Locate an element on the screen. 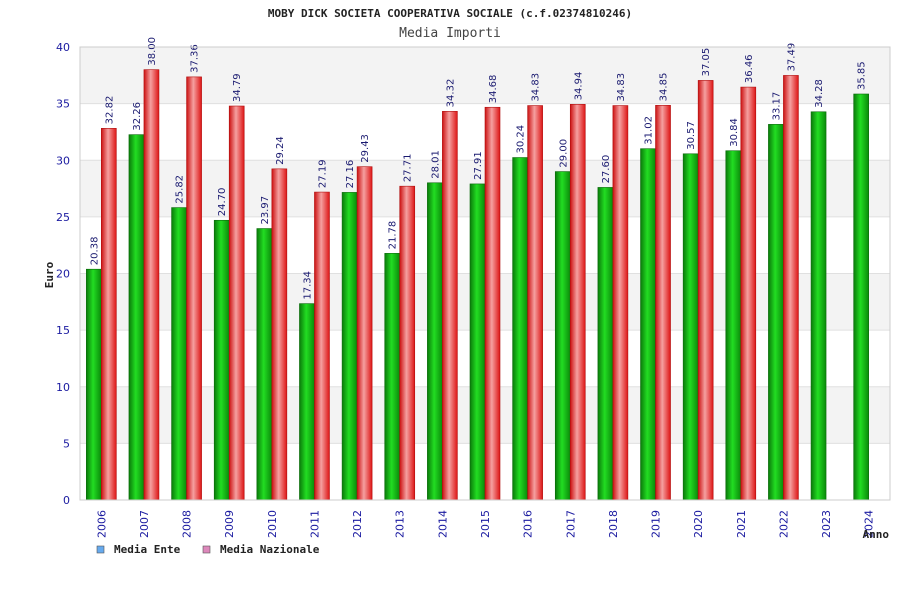 The height and width of the screenshot is (600, 900). bar-media-nazionale-2006 is located at coordinates (109, 314).